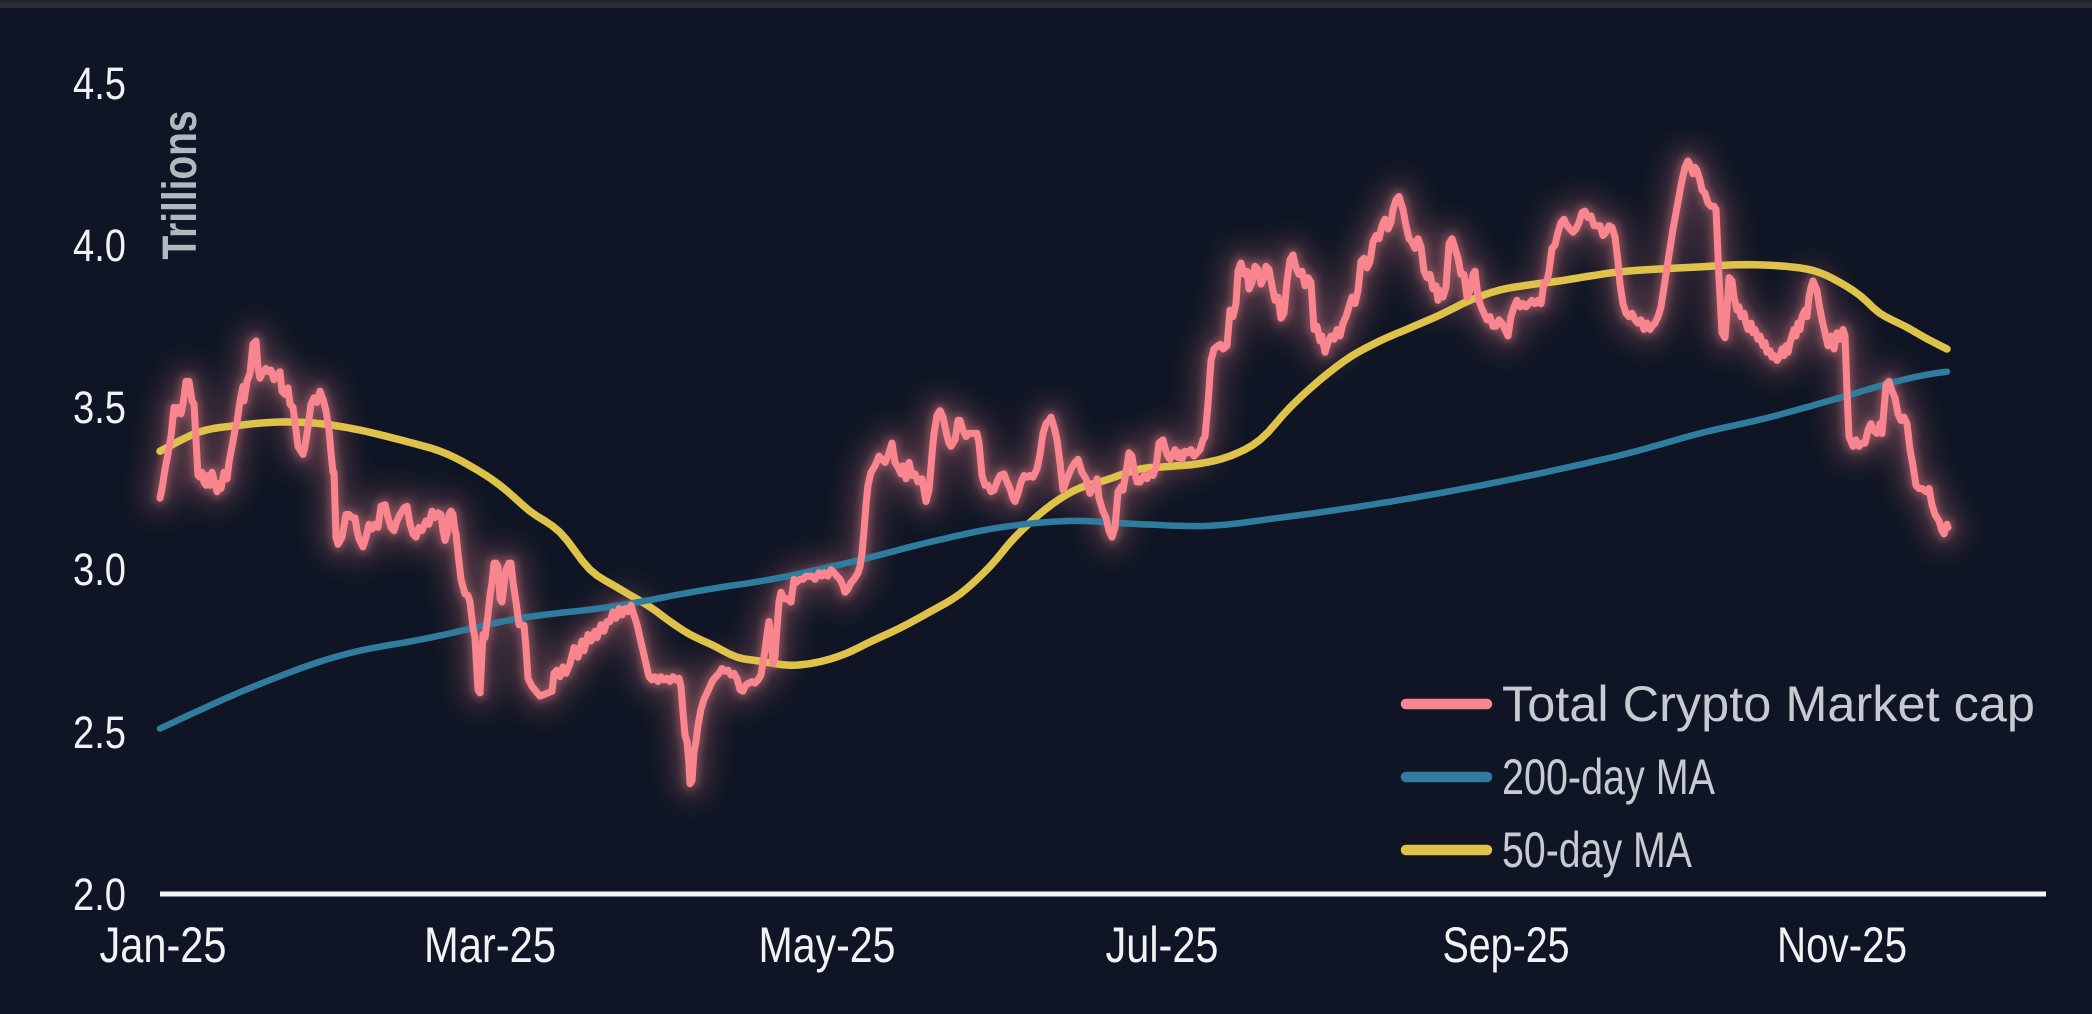 The height and width of the screenshot is (1014, 2092). What do you see at coordinates (1609, 777) in the screenshot?
I see `svg-text: 200-day MA` at bounding box center [1609, 777].